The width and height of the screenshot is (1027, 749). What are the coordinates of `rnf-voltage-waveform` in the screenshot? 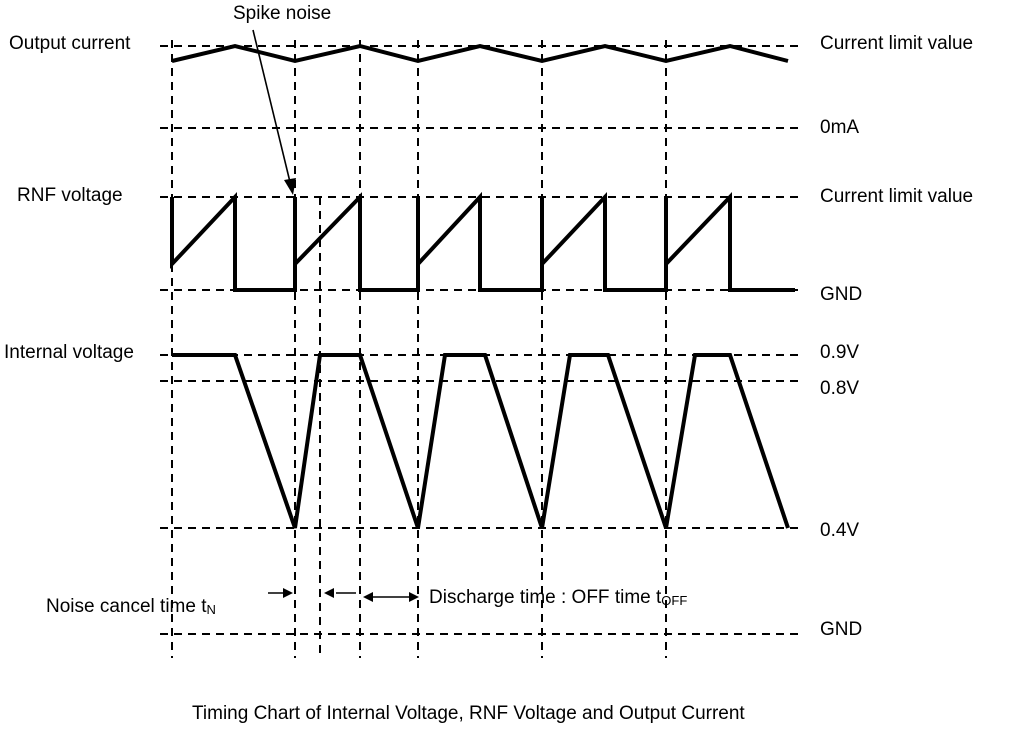 It's located at (482, 241).